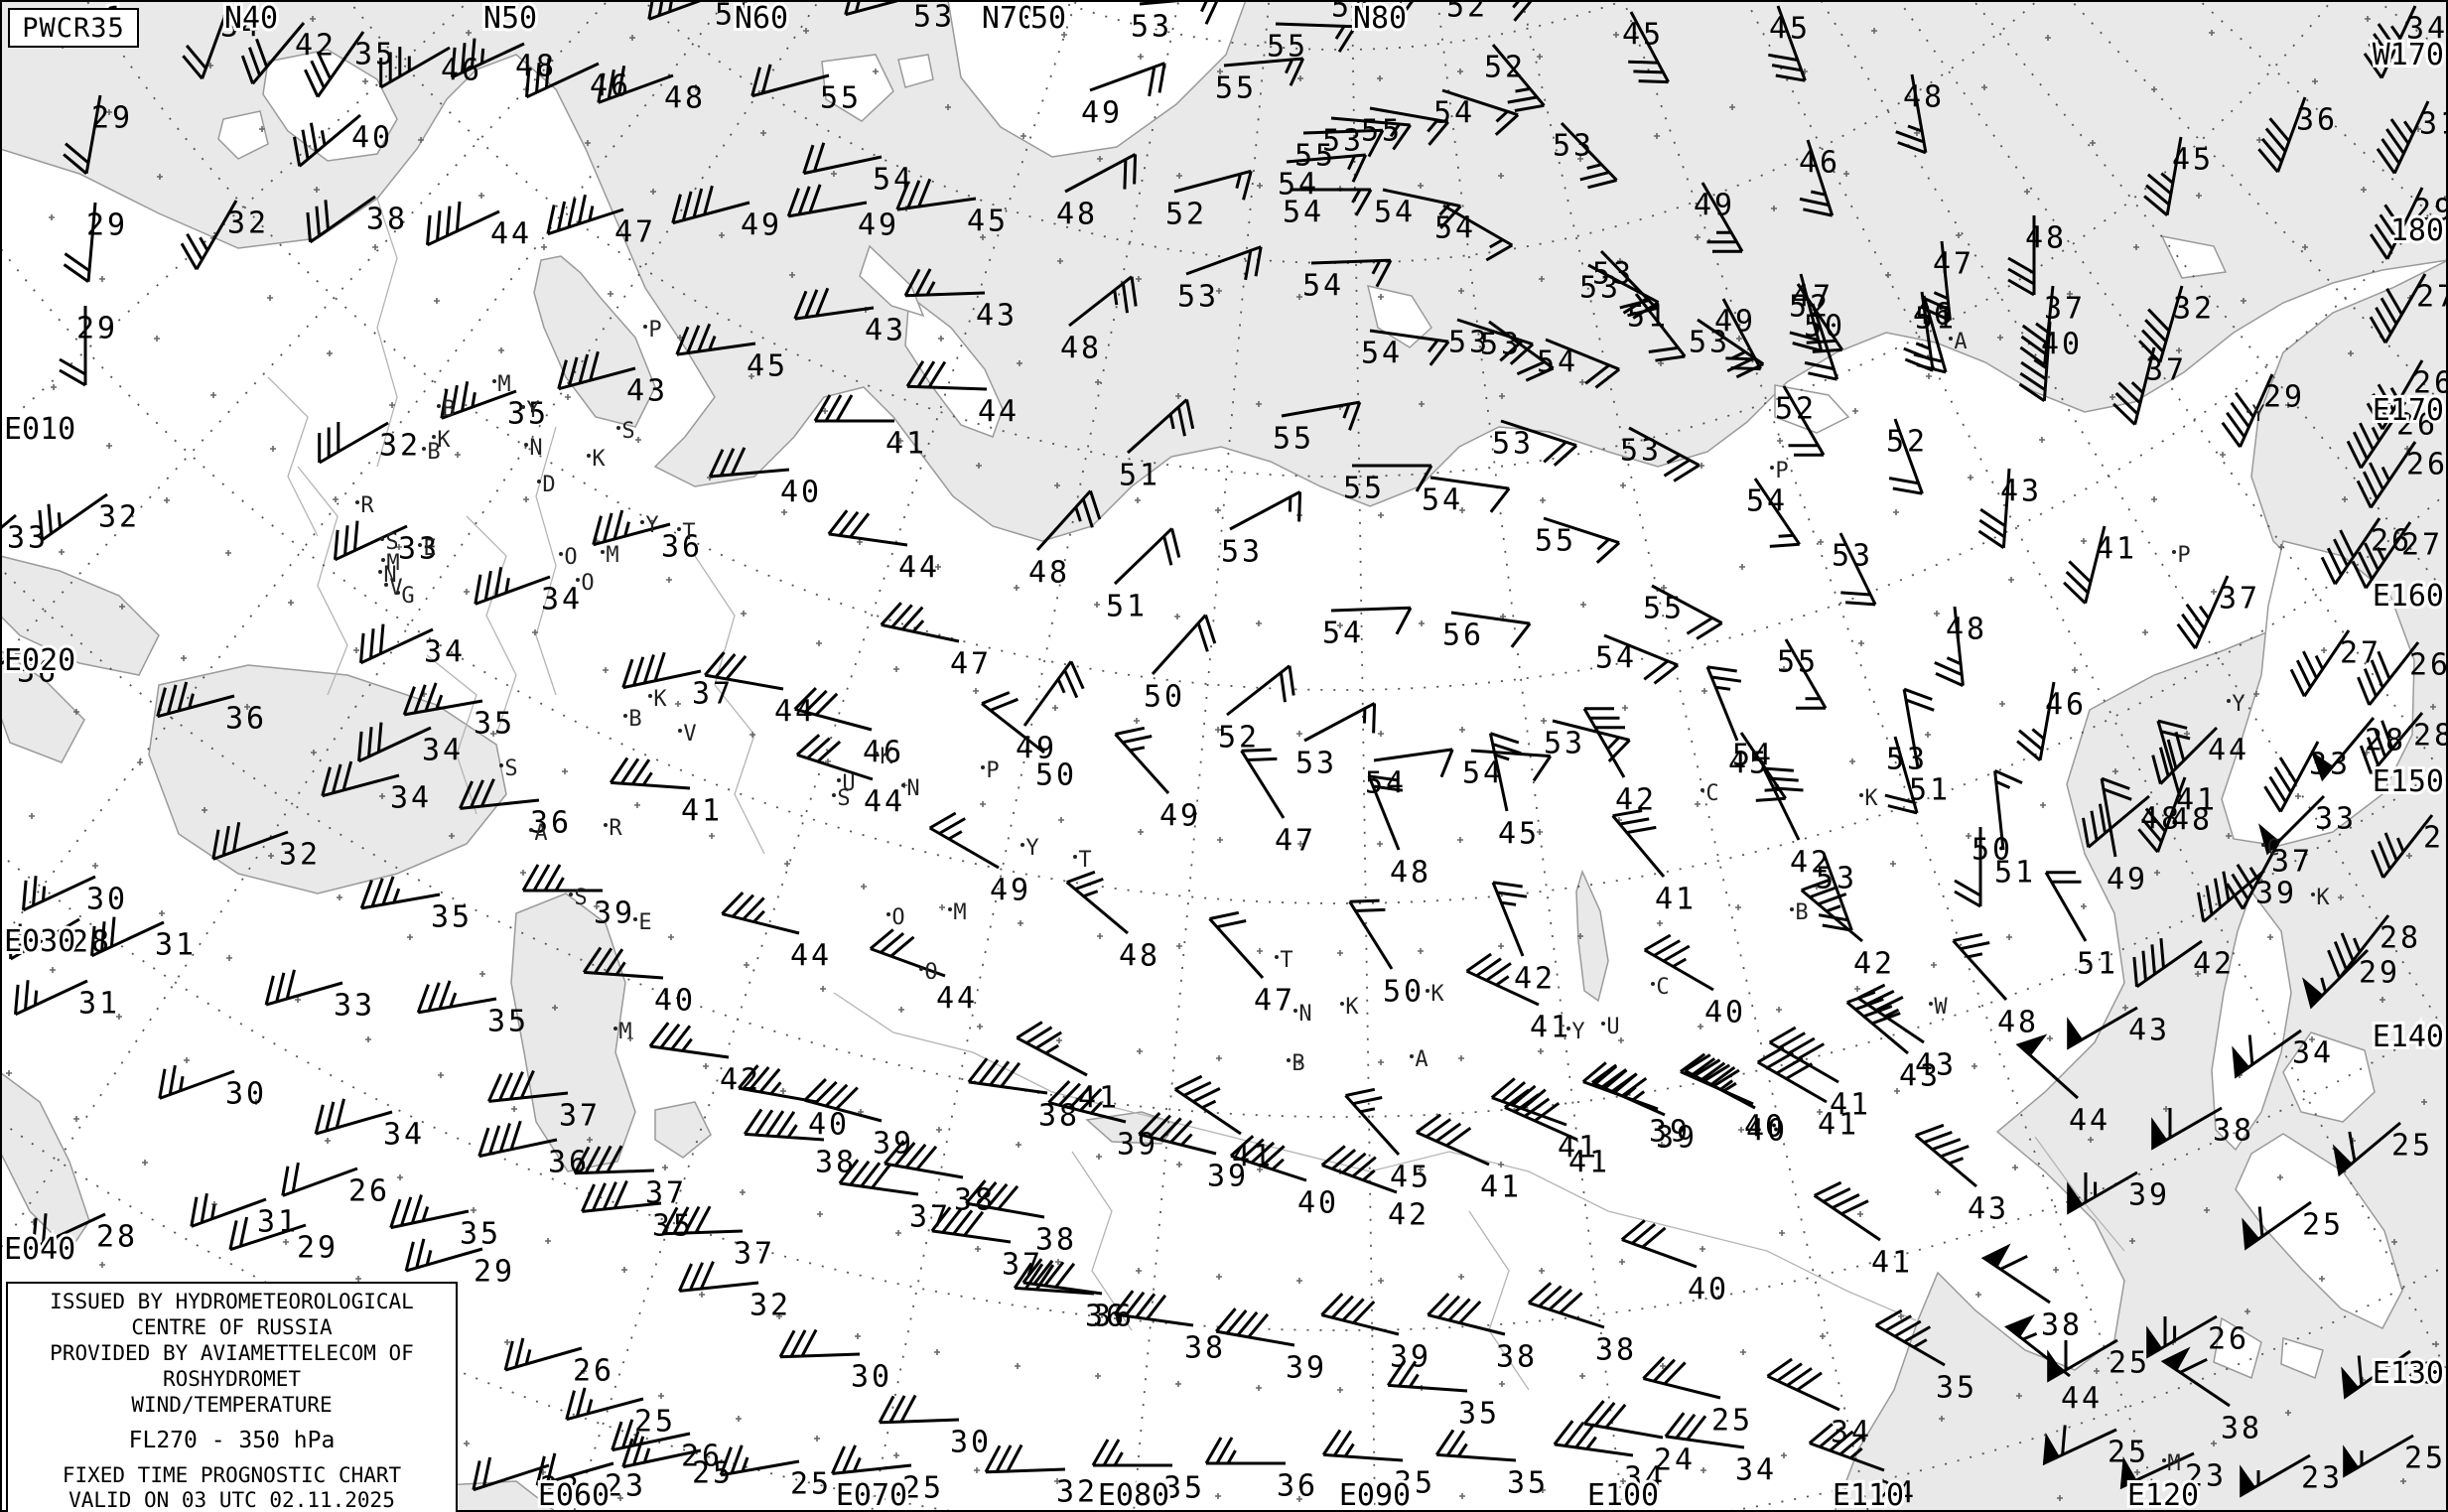 Image resolution: width=2448 pixels, height=1512 pixels. I want to click on temp-value: 36, so click(551, 823).